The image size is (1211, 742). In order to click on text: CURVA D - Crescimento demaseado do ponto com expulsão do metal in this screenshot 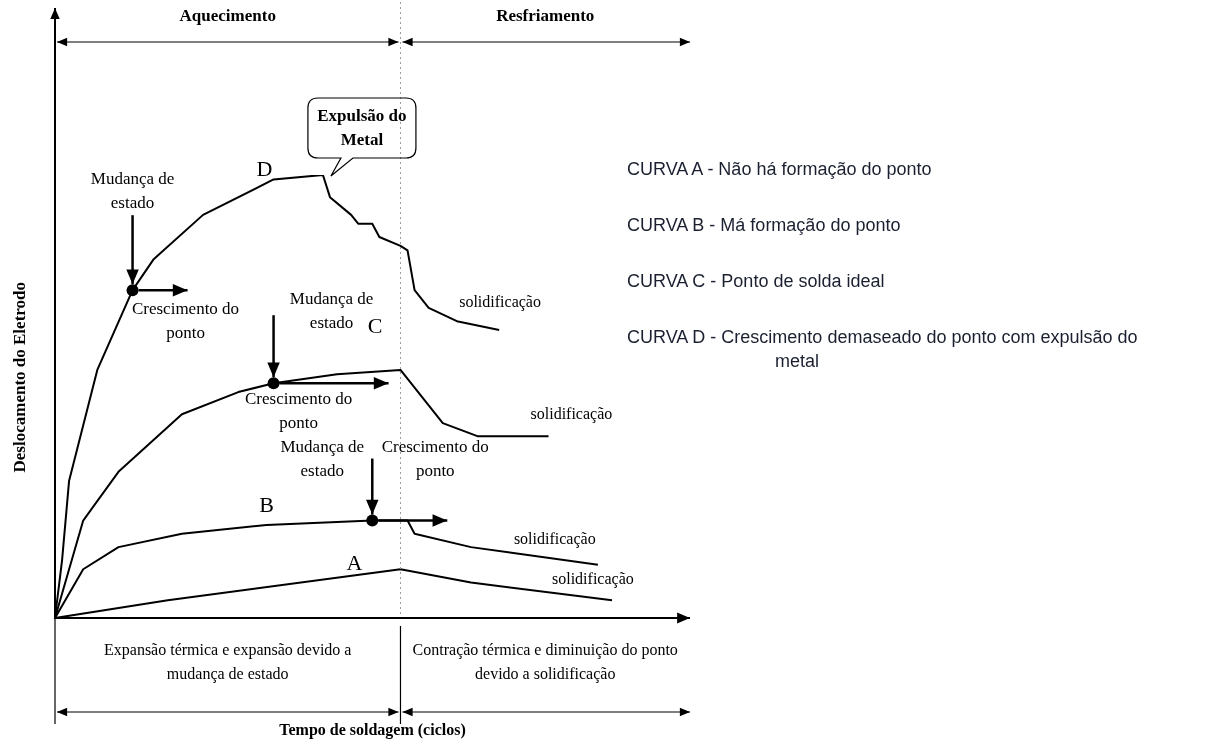, I will do `click(883, 350)`.